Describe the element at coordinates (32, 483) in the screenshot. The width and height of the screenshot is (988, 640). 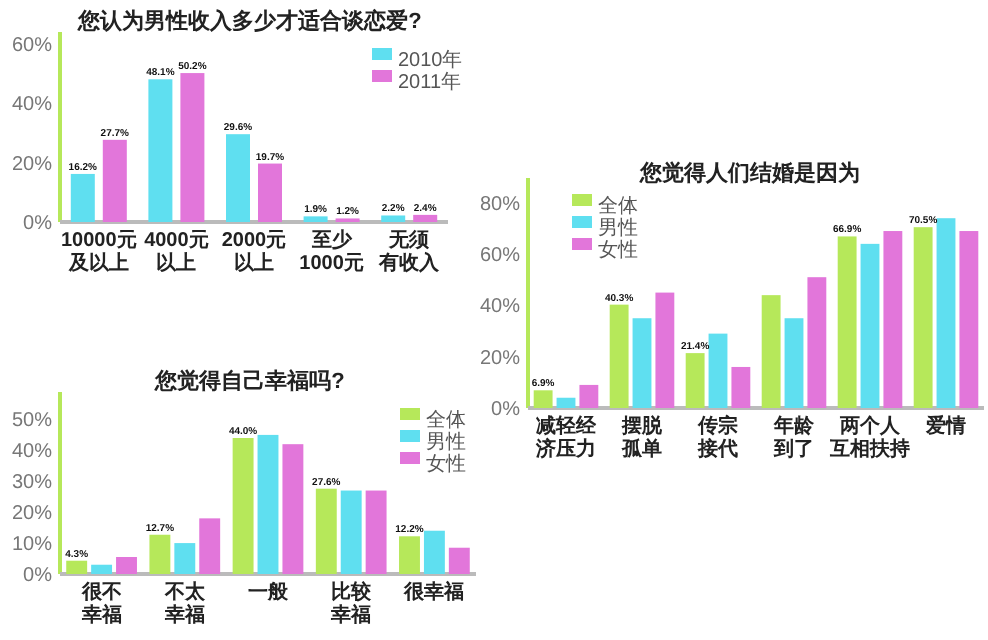
I see `y-tick-label: 30%` at that location.